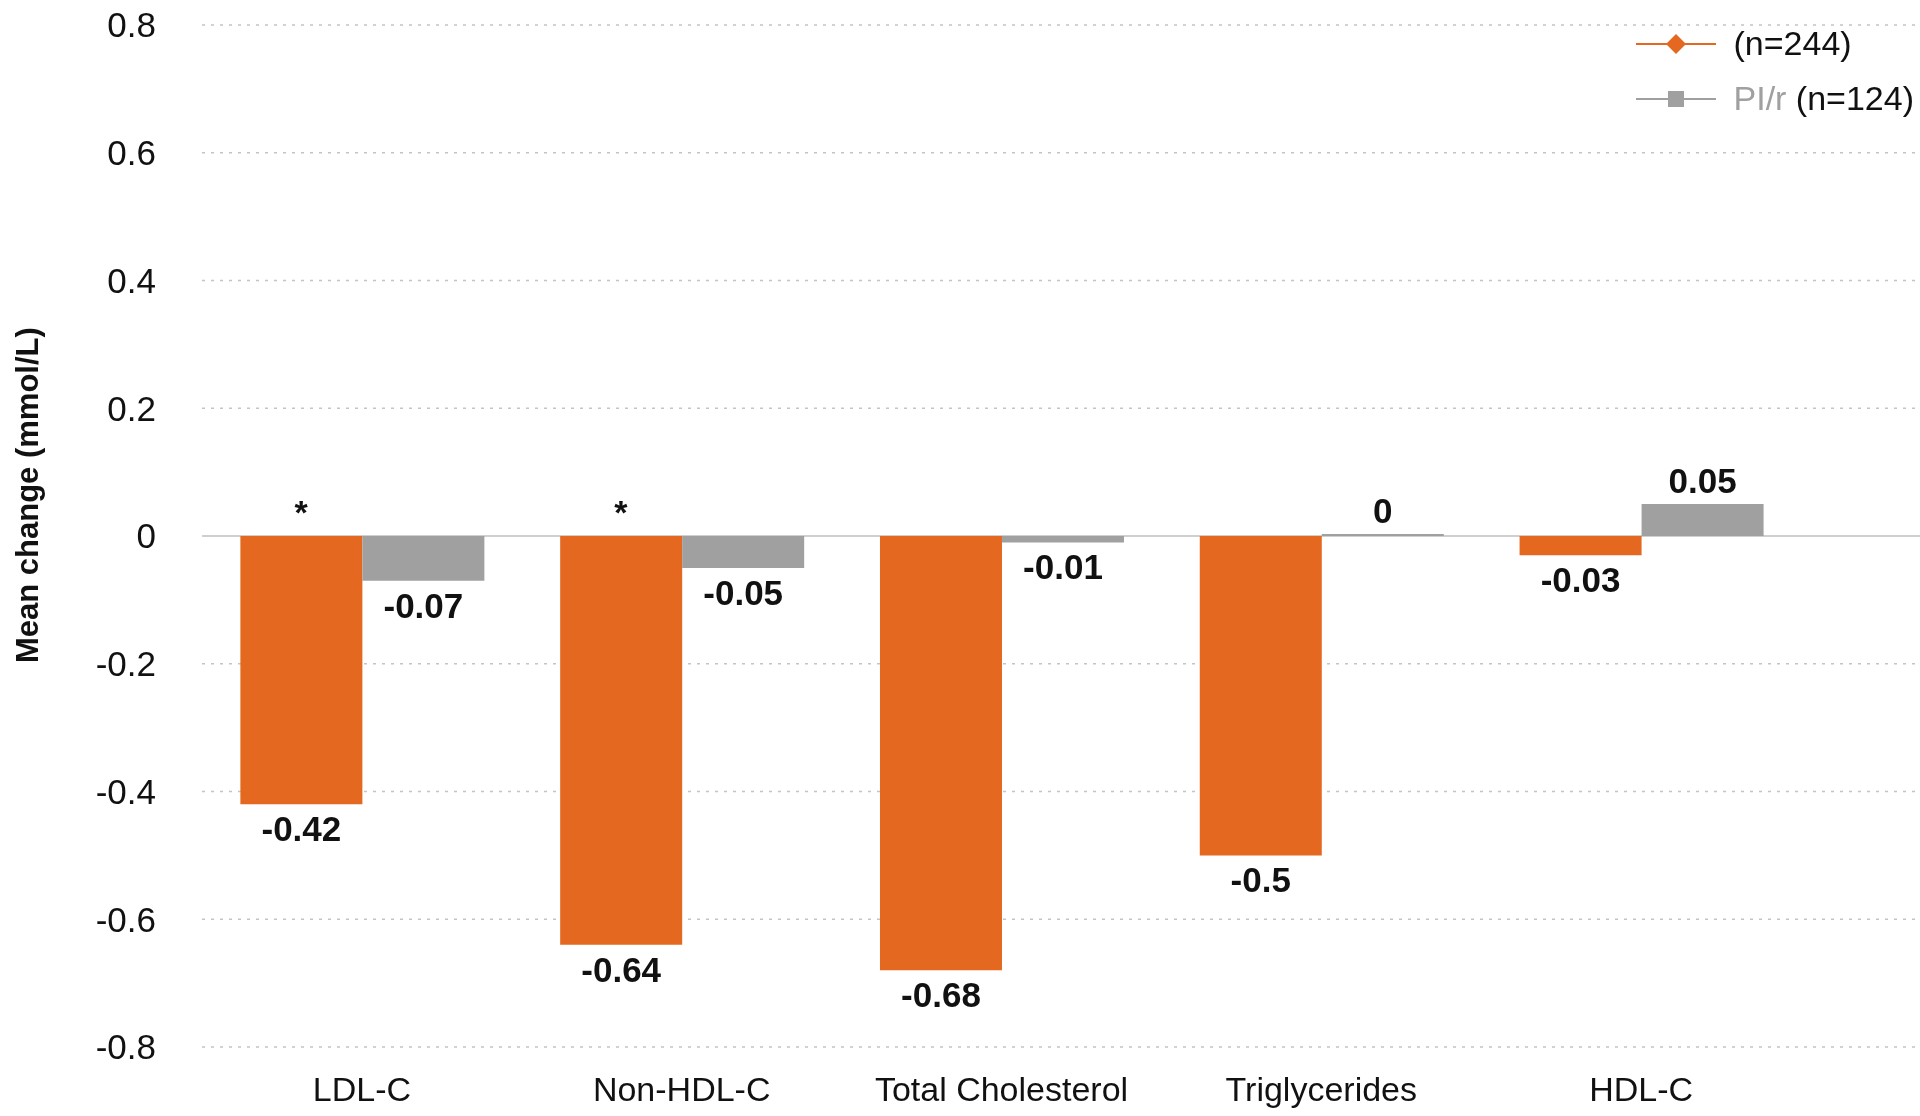 The height and width of the screenshot is (1116, 1920). What do you see at coordinates (1260, 880) in the screenshot?
I see `data-label: -0.5` at bounding box center [1260, 880].